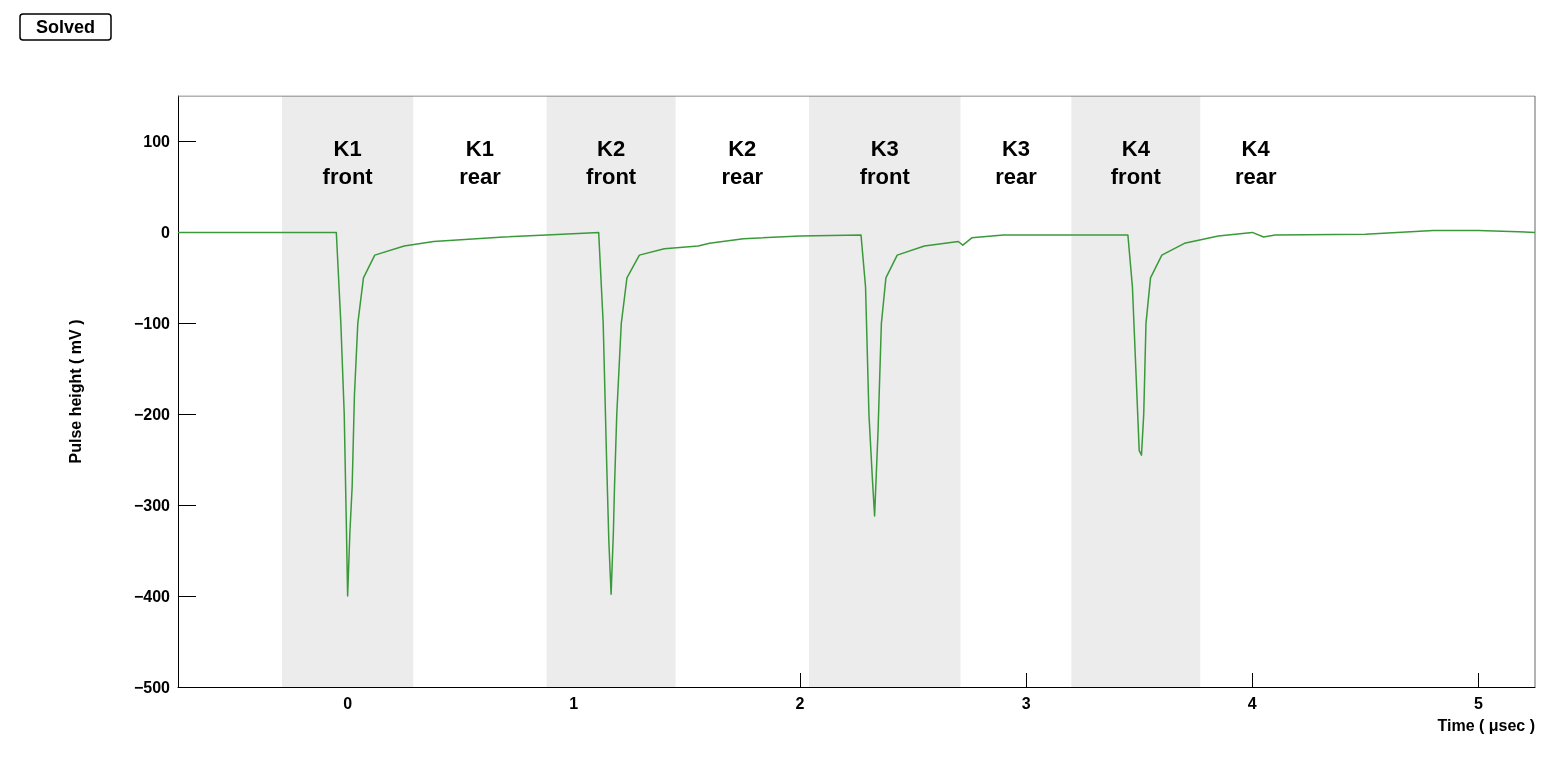  Describe the element at coordinates (348, 703) in the screenshot. I see `x-tick-label: 0` at that location.